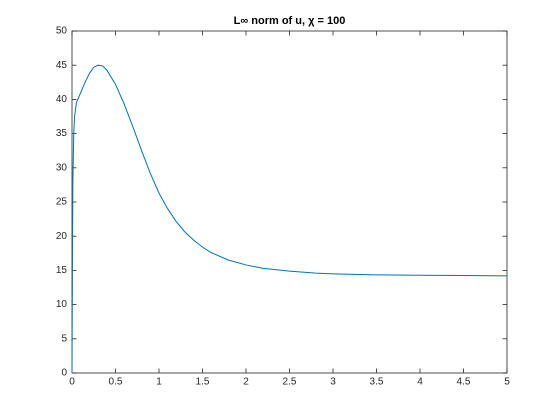  I want to click on x-tick-label: 1.5, so click(203, 382).